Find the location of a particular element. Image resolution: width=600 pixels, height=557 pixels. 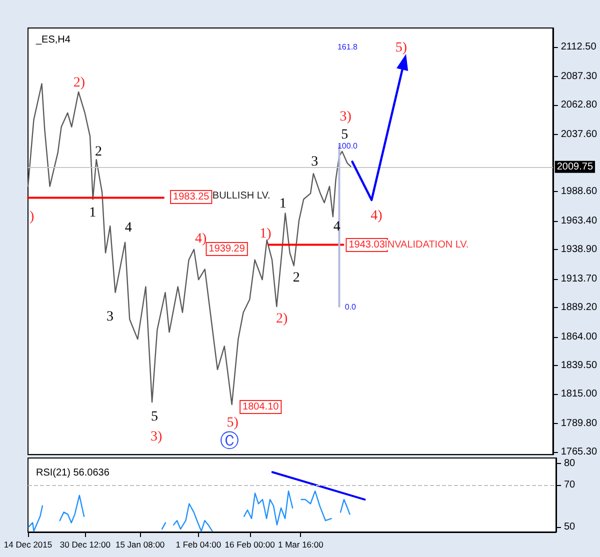

y-tick-label: 1988.60 is located at coordinates (579, 192).